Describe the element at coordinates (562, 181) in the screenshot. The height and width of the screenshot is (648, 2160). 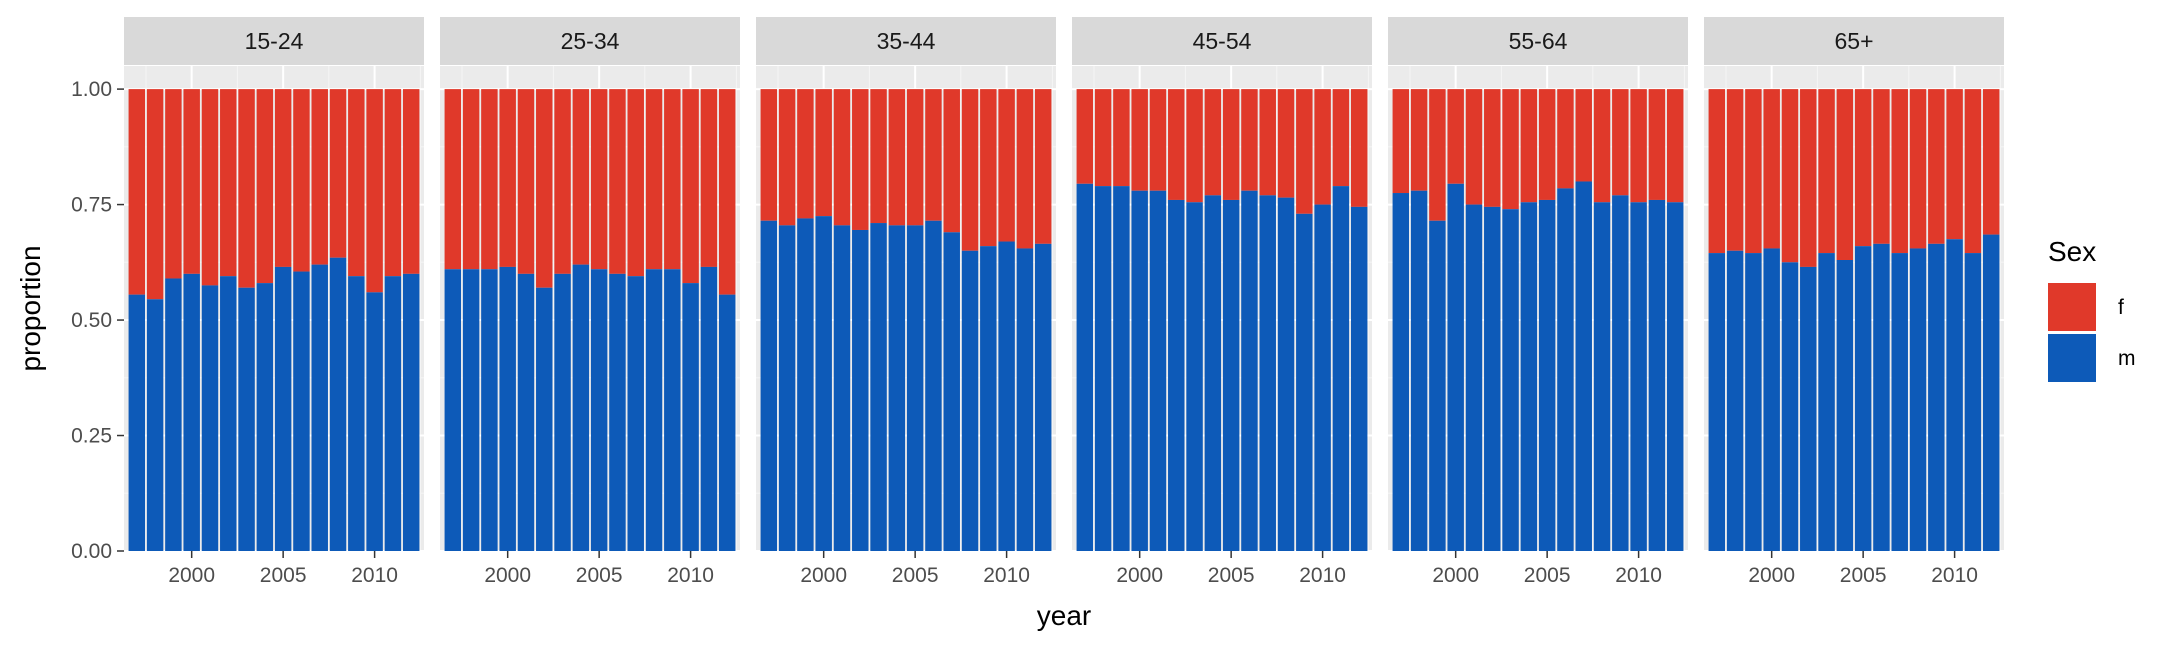
I see `bar-f-25-34-2003` at that location.